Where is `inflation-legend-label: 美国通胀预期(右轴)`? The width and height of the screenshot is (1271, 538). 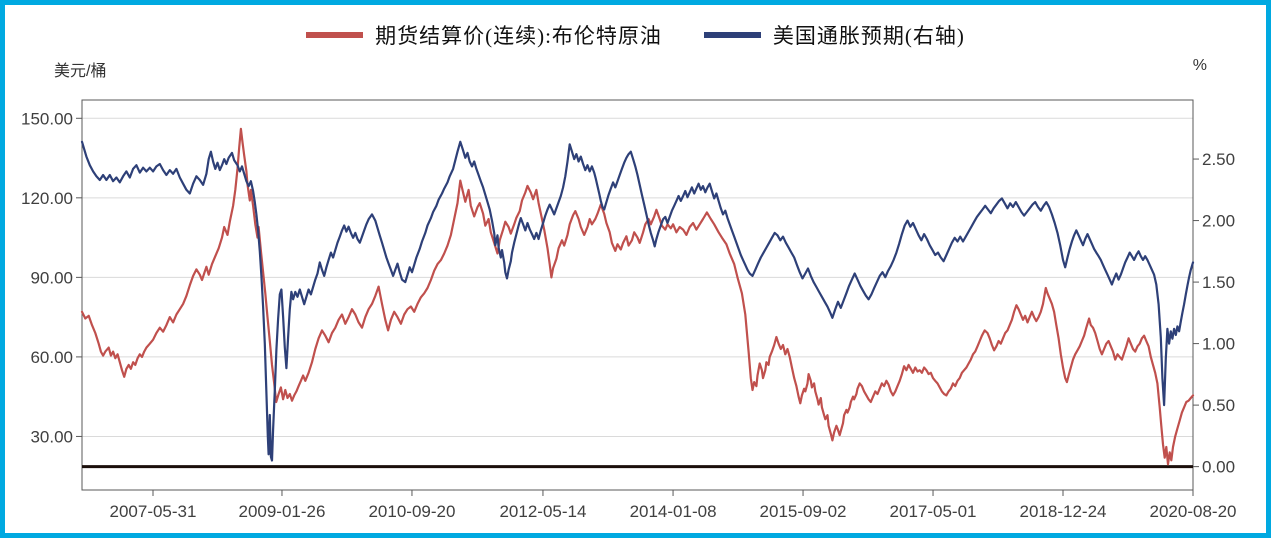 inflation-legend-label: 美国通胀预期(右轴) is located at coordinates (868, 36).